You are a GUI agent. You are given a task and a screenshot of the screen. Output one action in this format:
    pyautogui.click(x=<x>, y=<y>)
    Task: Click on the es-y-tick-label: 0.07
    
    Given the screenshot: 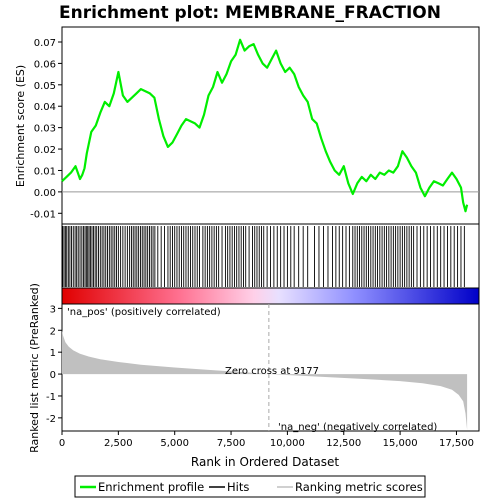 What is the action you would take?
    pyautogui.click(x=45, y=43)
    